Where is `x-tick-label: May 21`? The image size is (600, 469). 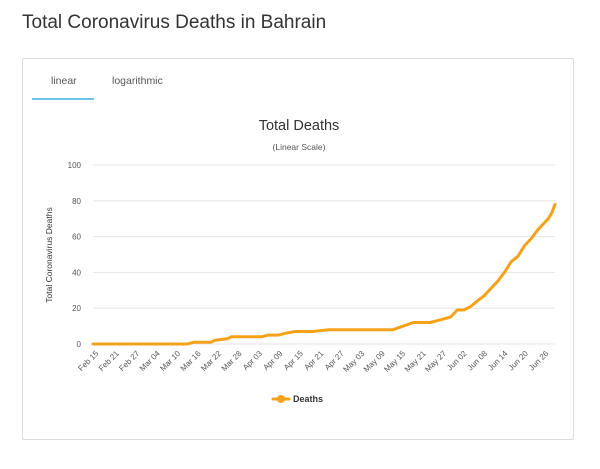
x-tick-label: May 21 is located at coordinates (415, 361).